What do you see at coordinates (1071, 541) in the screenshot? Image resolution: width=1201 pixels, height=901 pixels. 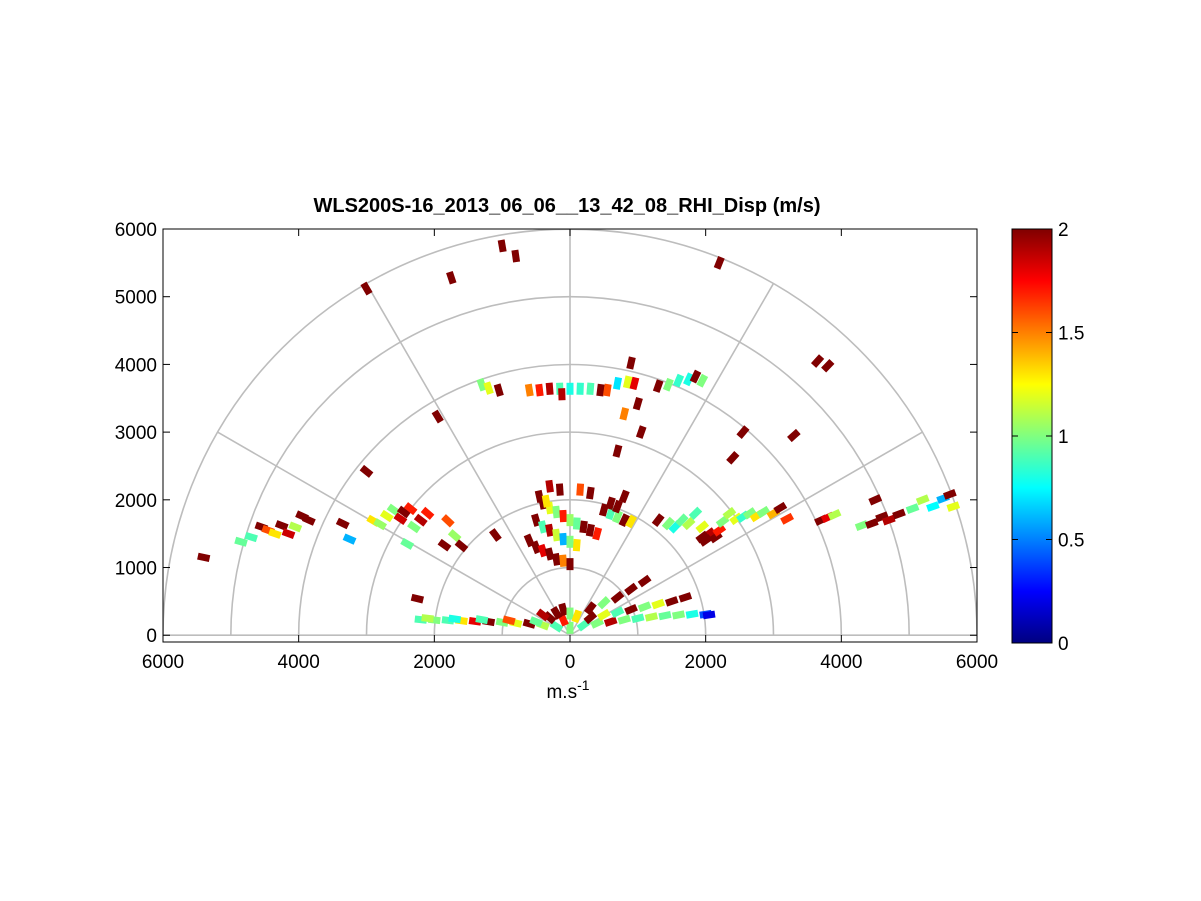 I see `colorbar-tick-label: 0.5` at bounding box center [1071, 541].